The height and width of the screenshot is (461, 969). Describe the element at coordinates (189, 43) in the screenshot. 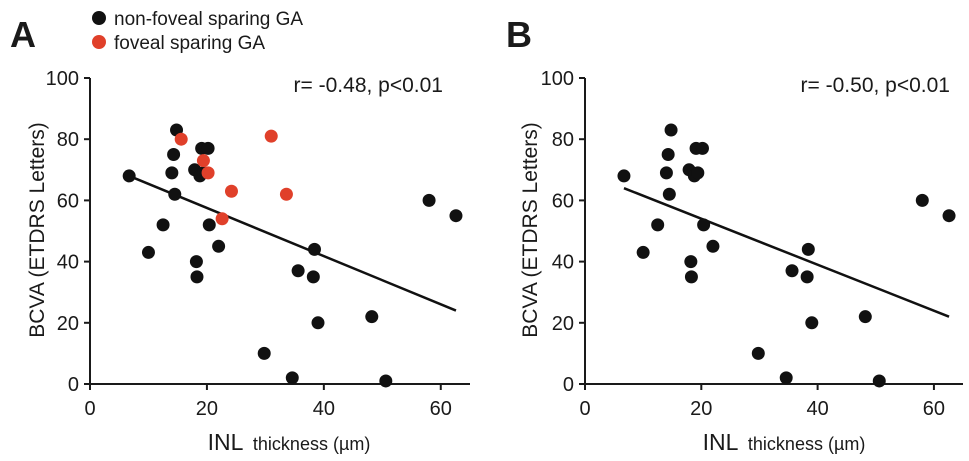

I see `legend-label-foveal: foveal sparing GA` at that location.